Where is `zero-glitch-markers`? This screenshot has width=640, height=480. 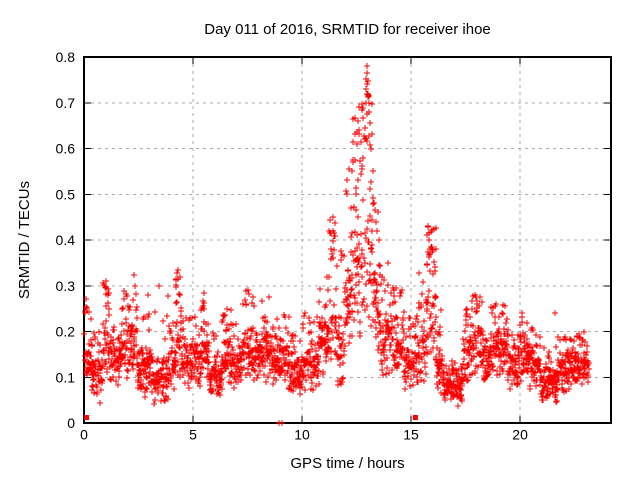
zero-glitch-markers is located at coordinates (251, 418).